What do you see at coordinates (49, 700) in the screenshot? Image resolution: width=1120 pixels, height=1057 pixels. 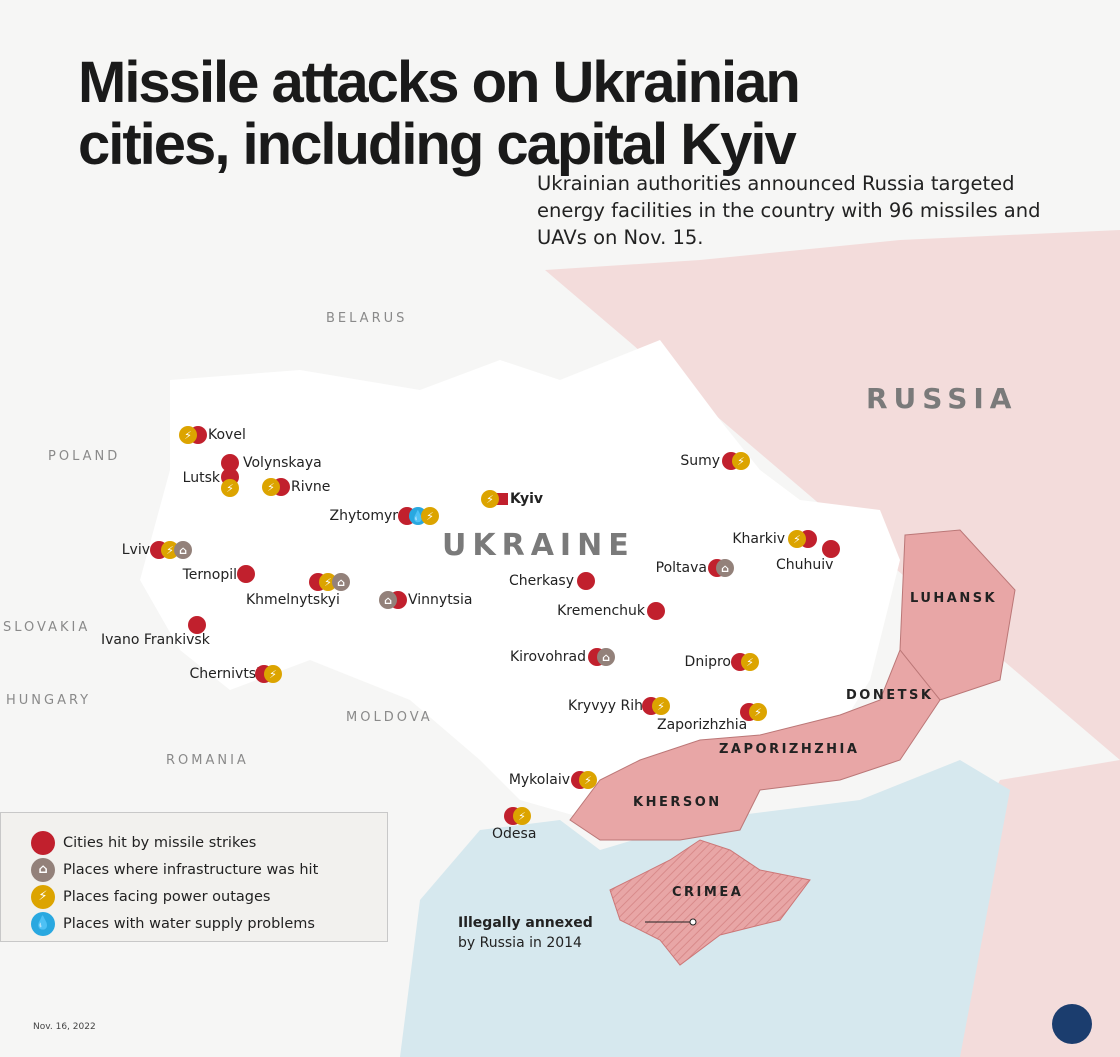 I see `country-label-hungary: HUNGARY` at bounding box center [49, 700].